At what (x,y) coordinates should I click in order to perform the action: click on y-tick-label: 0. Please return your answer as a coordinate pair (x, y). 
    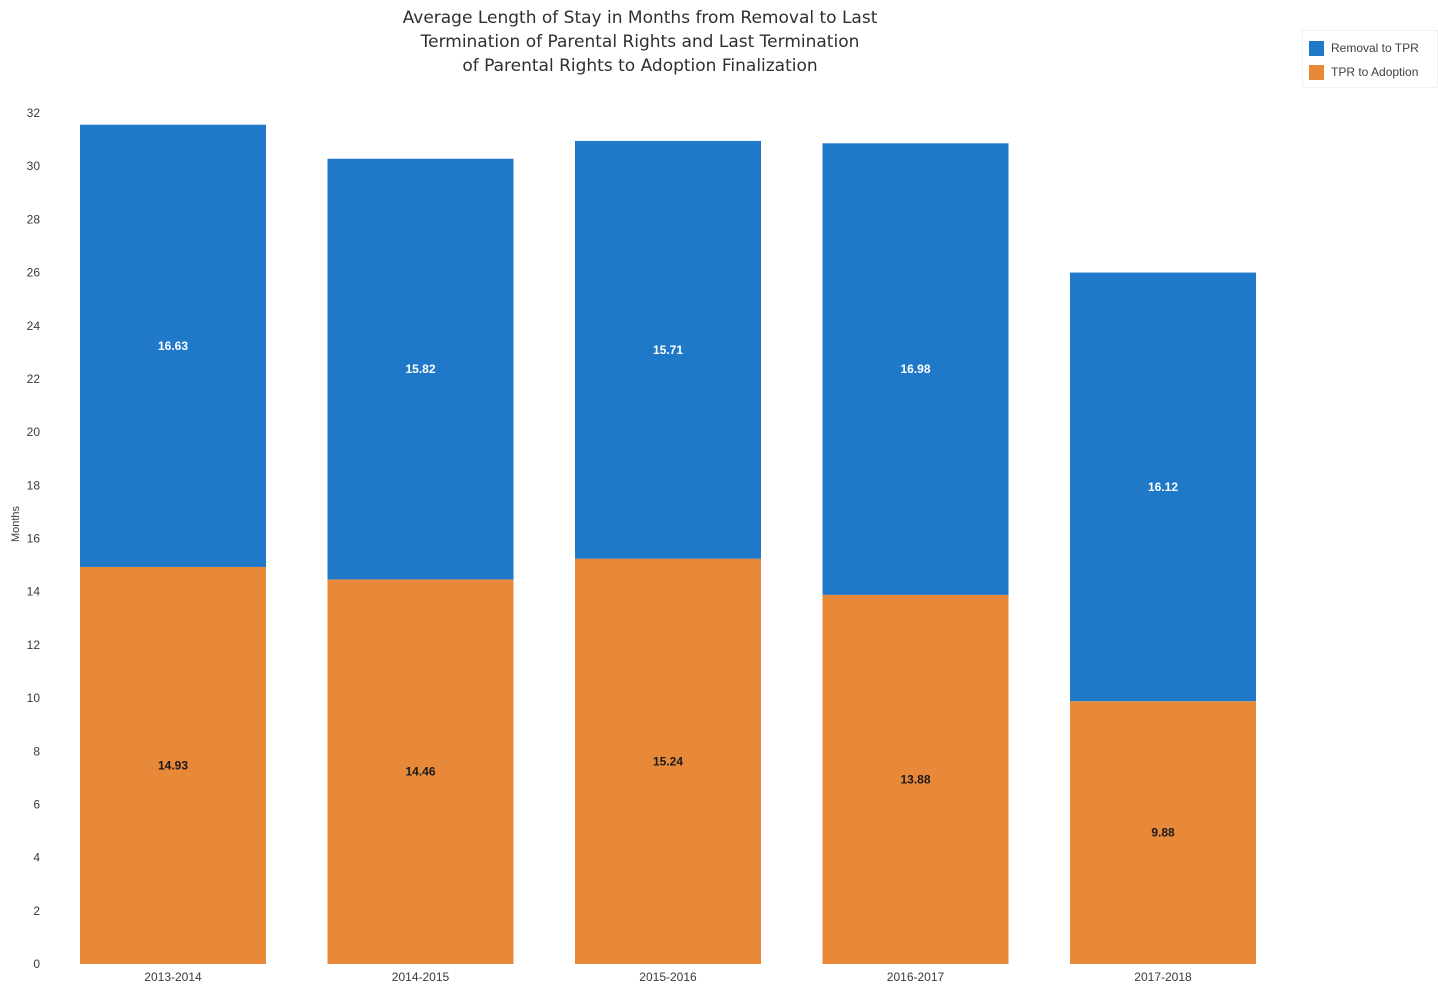
    Looking at the image, I should click on (36, 964).